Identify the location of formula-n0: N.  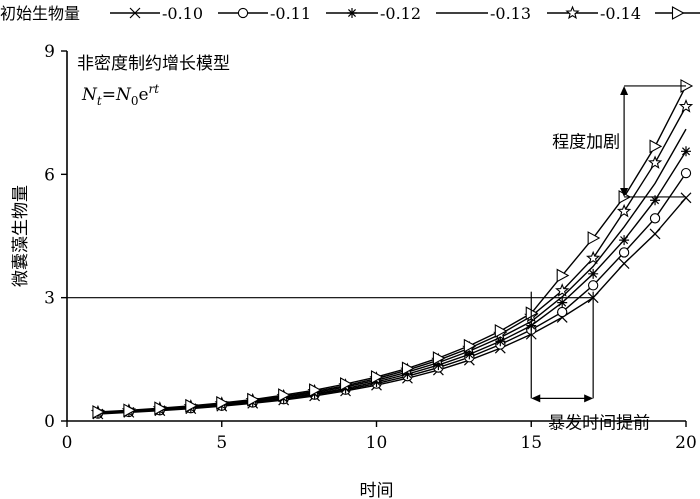
(123, 95).